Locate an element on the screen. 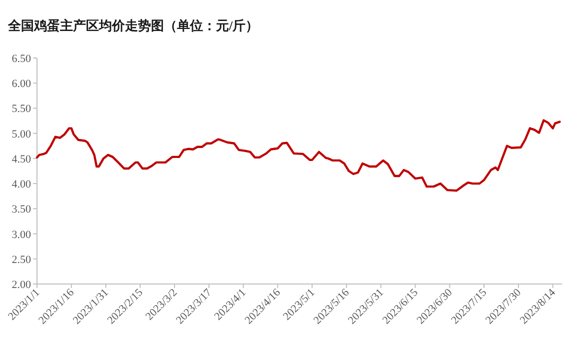 The height and width of the screenshot is (348, 577). y-tick-label: 2.50 is located at coordinates (22, 260).